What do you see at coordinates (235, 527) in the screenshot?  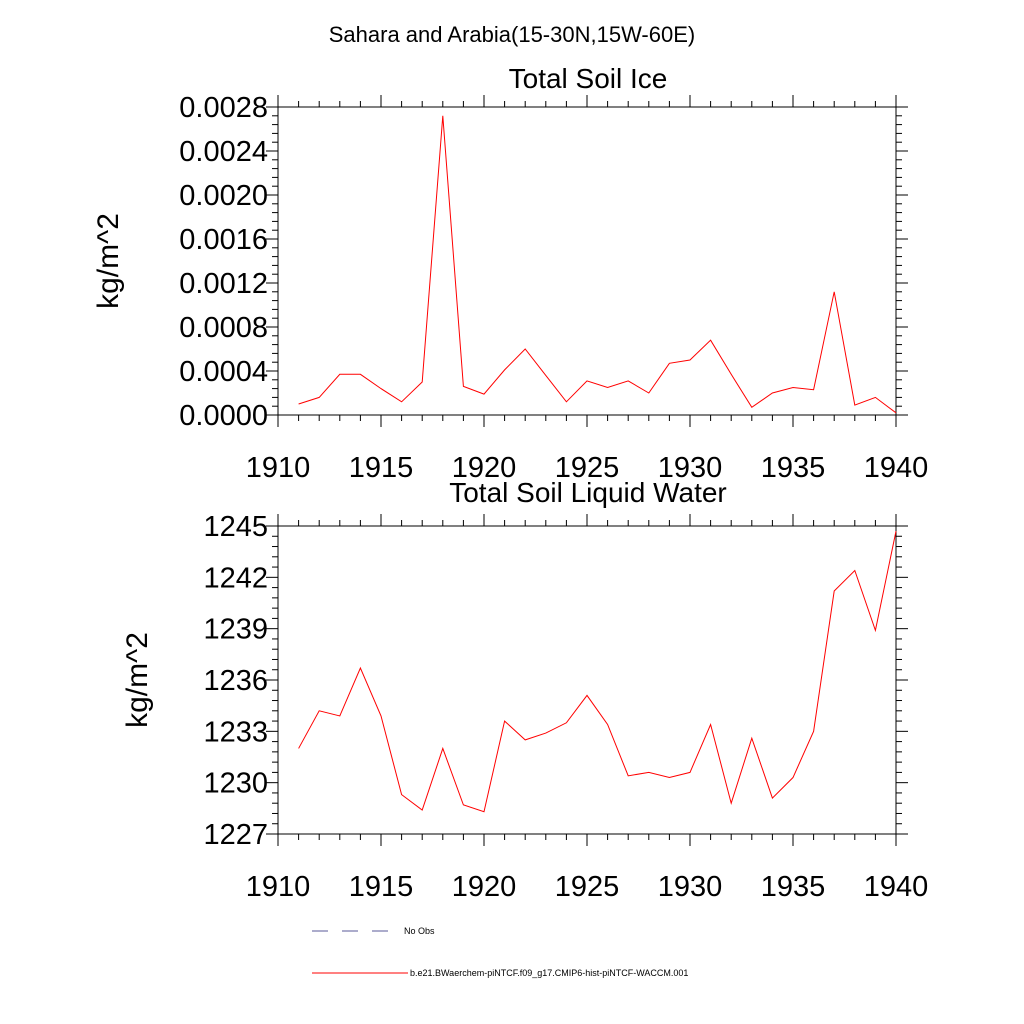 I see `y-tick-label-soil-liquid-water: 1245` at bounding box center [235, 527].